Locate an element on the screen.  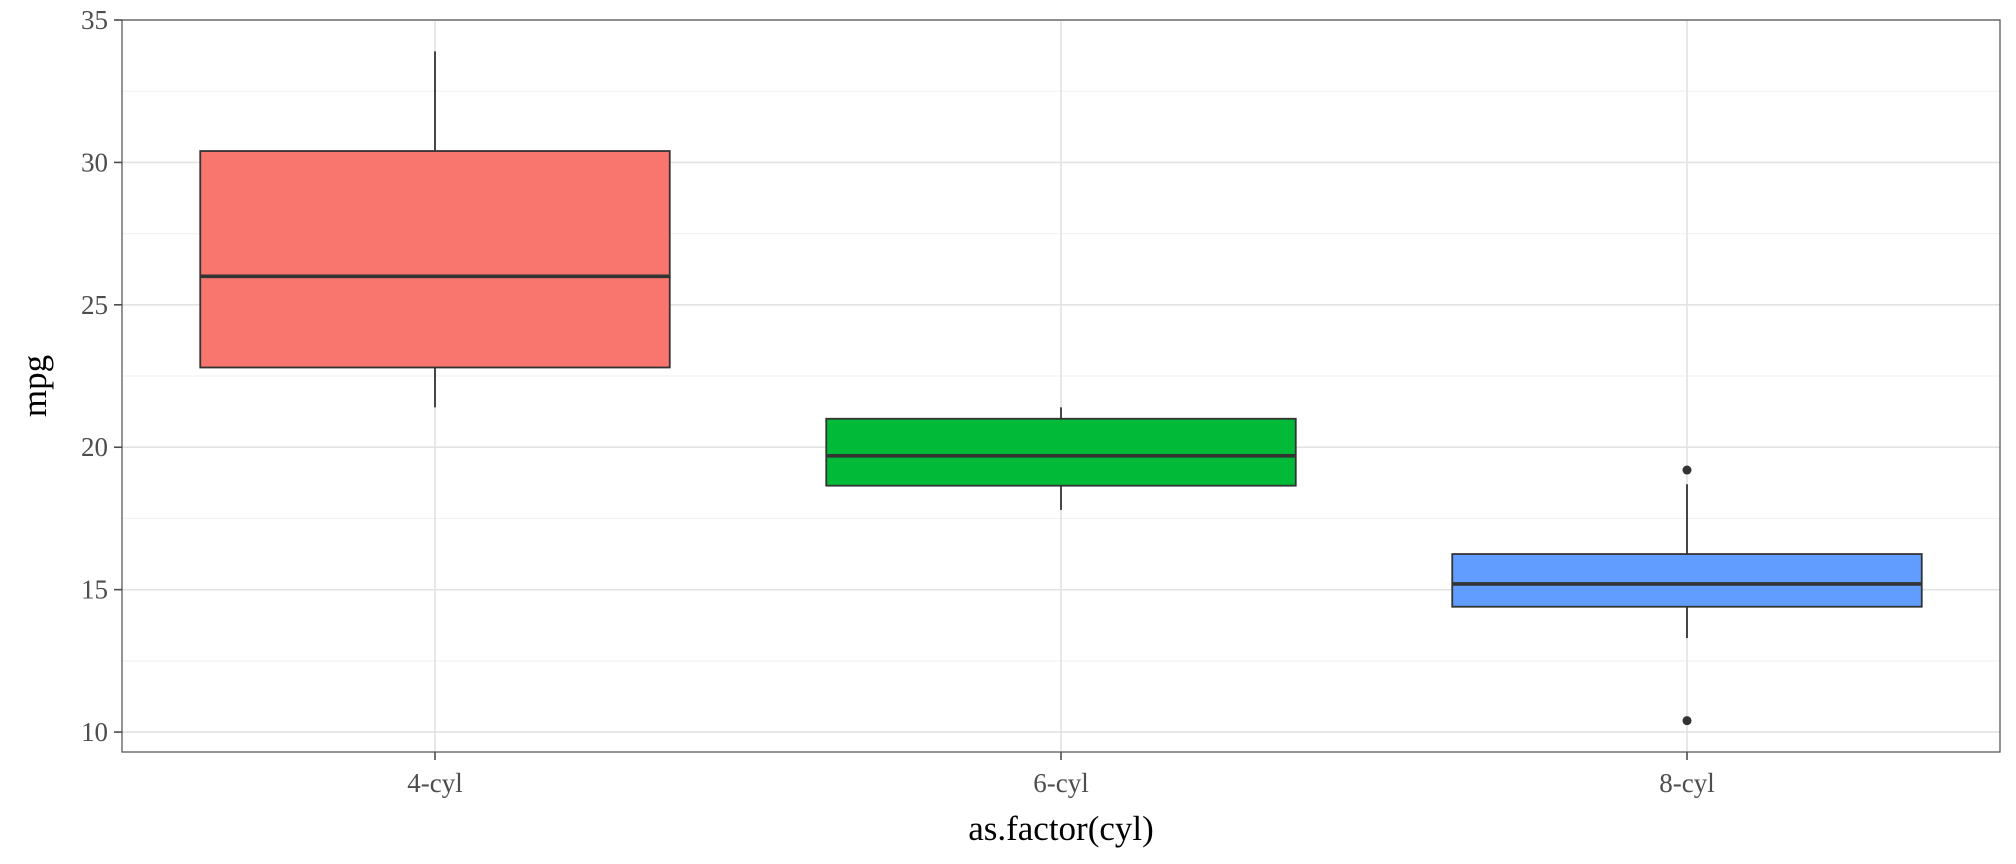
x-axis-title: as.factor(cyl) is located at coordinates (1061, 828).